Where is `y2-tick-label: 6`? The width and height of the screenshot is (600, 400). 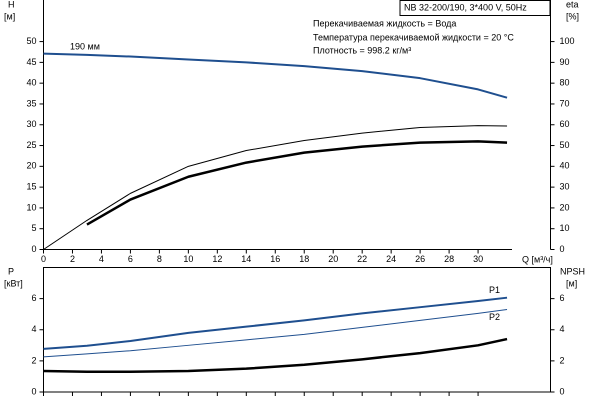
y2-tick-label: 6 is located at coordinates (562, 298).